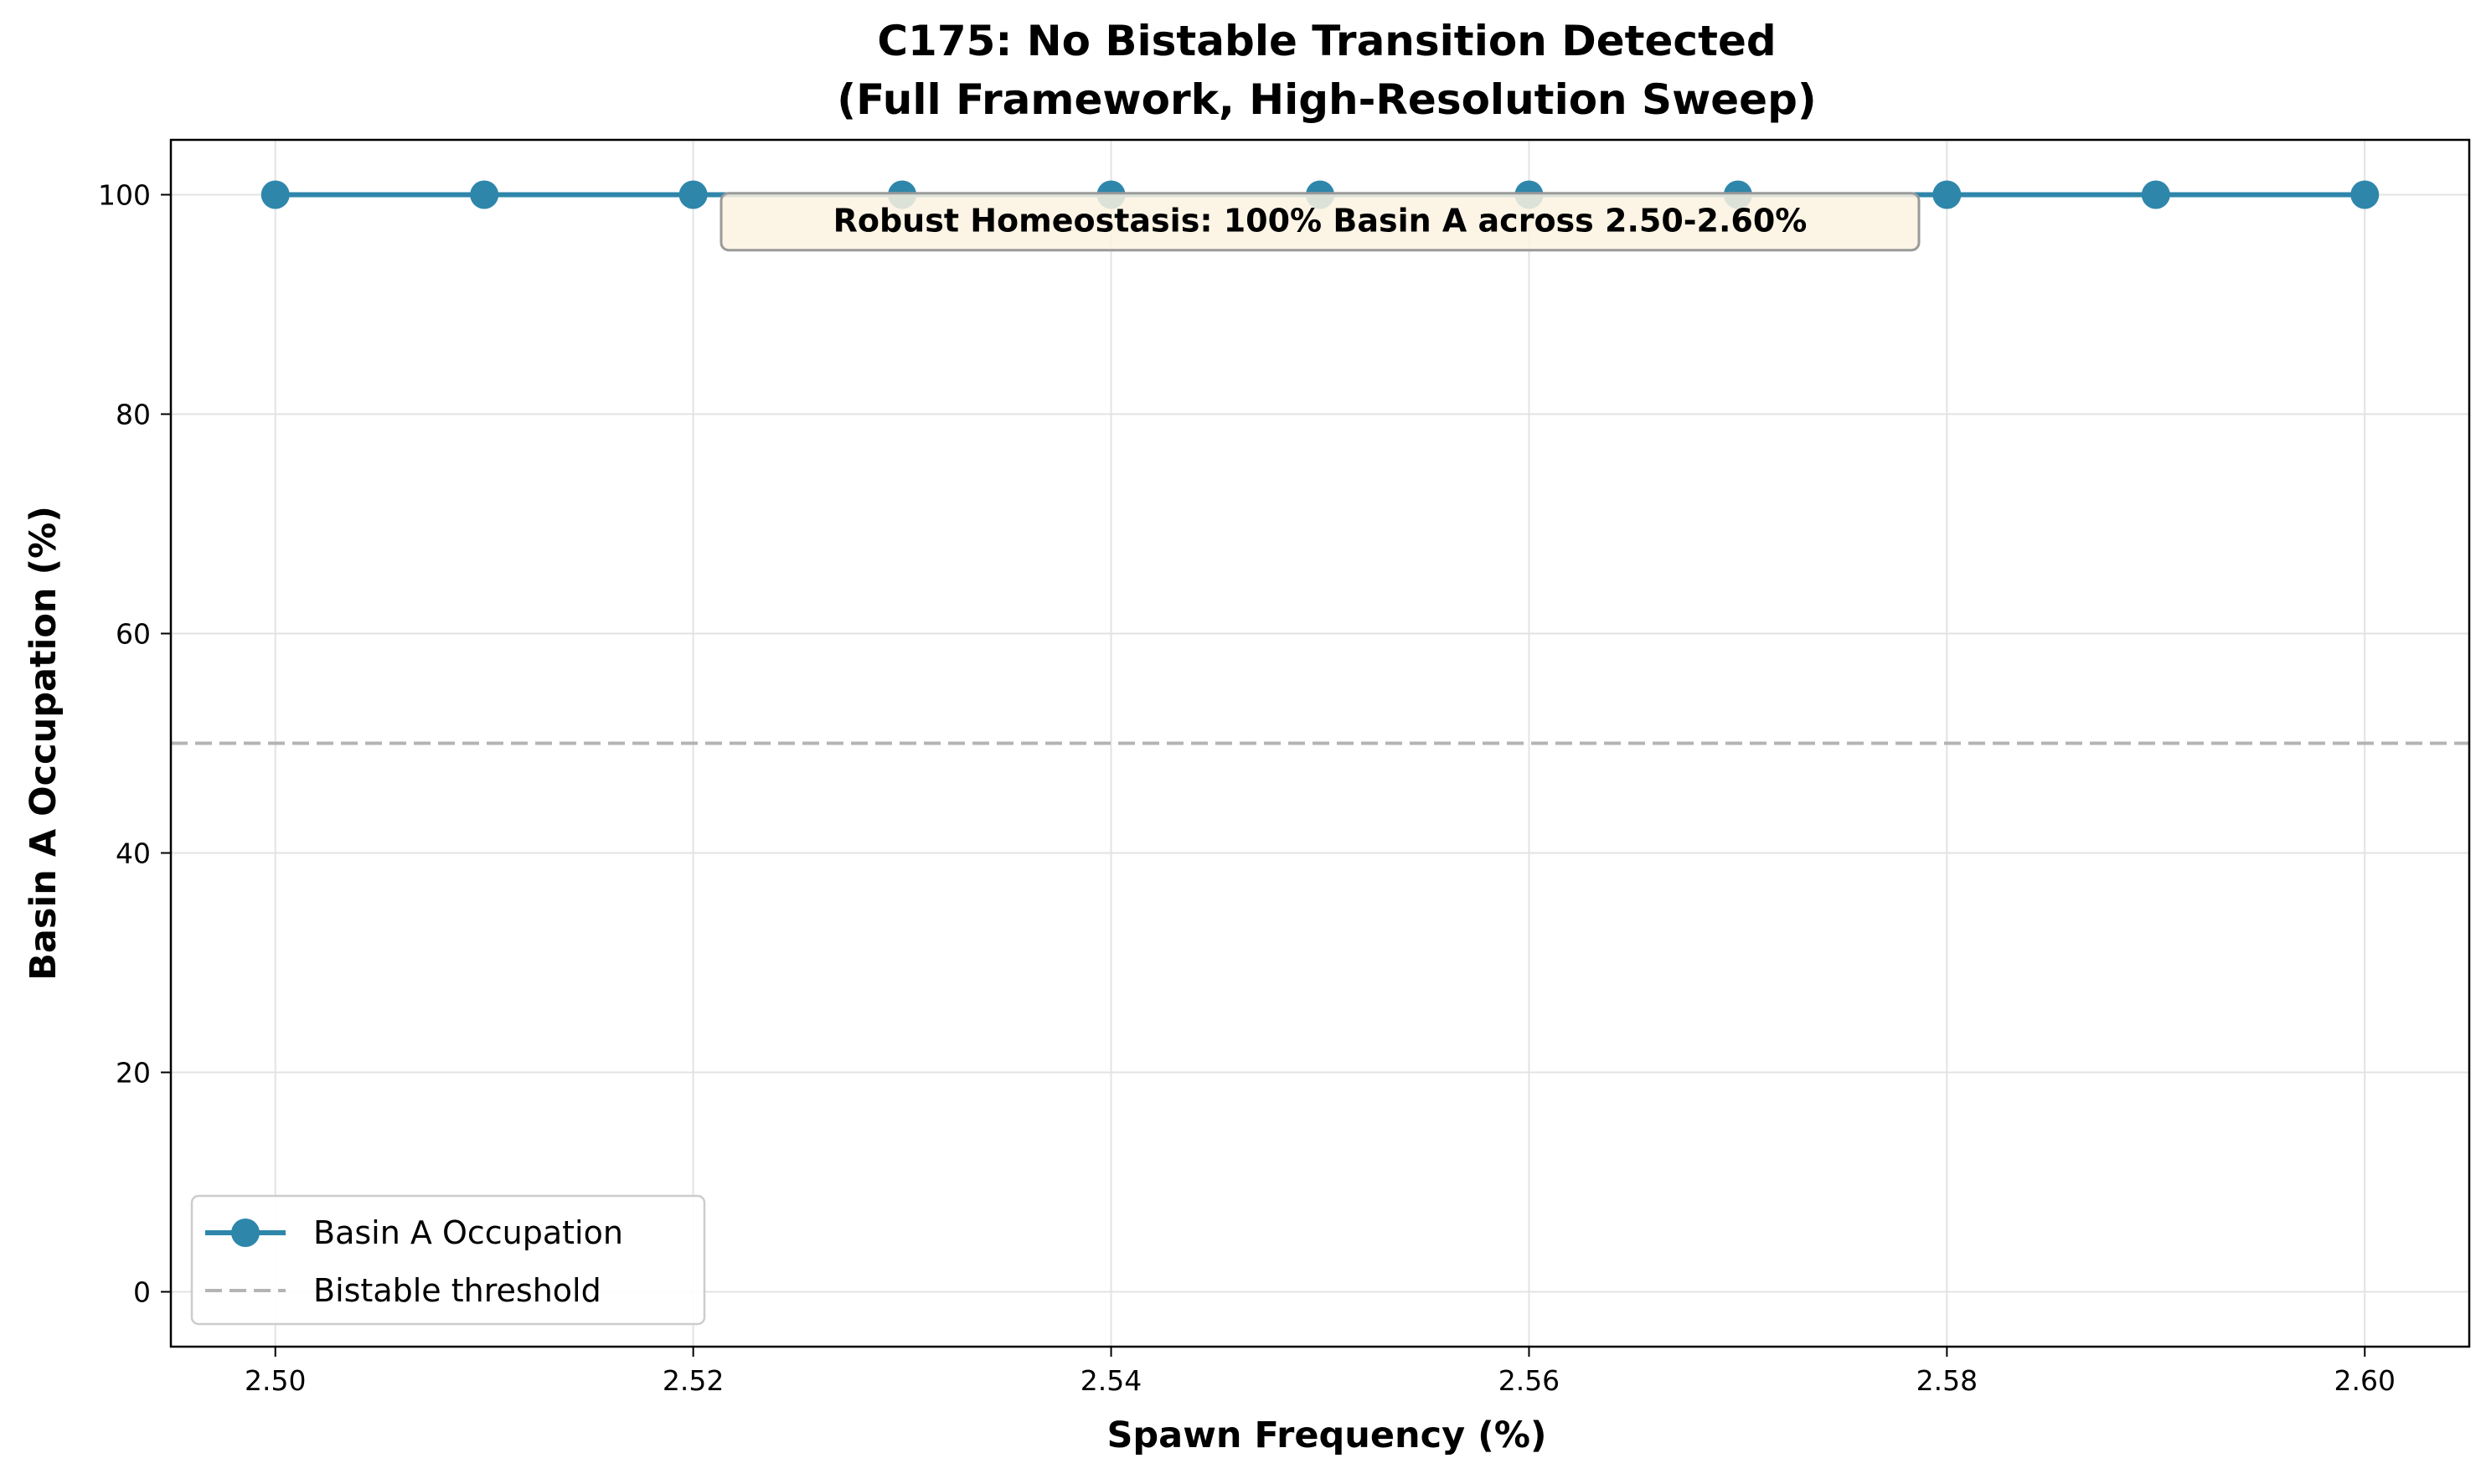 The width and height of the screenshot is (2486, 1484). What do you see at coordinates (468, 1232) in the screenshot?
I see `legend-label: Basin A Occupation` at bounding box center [468, 1232].